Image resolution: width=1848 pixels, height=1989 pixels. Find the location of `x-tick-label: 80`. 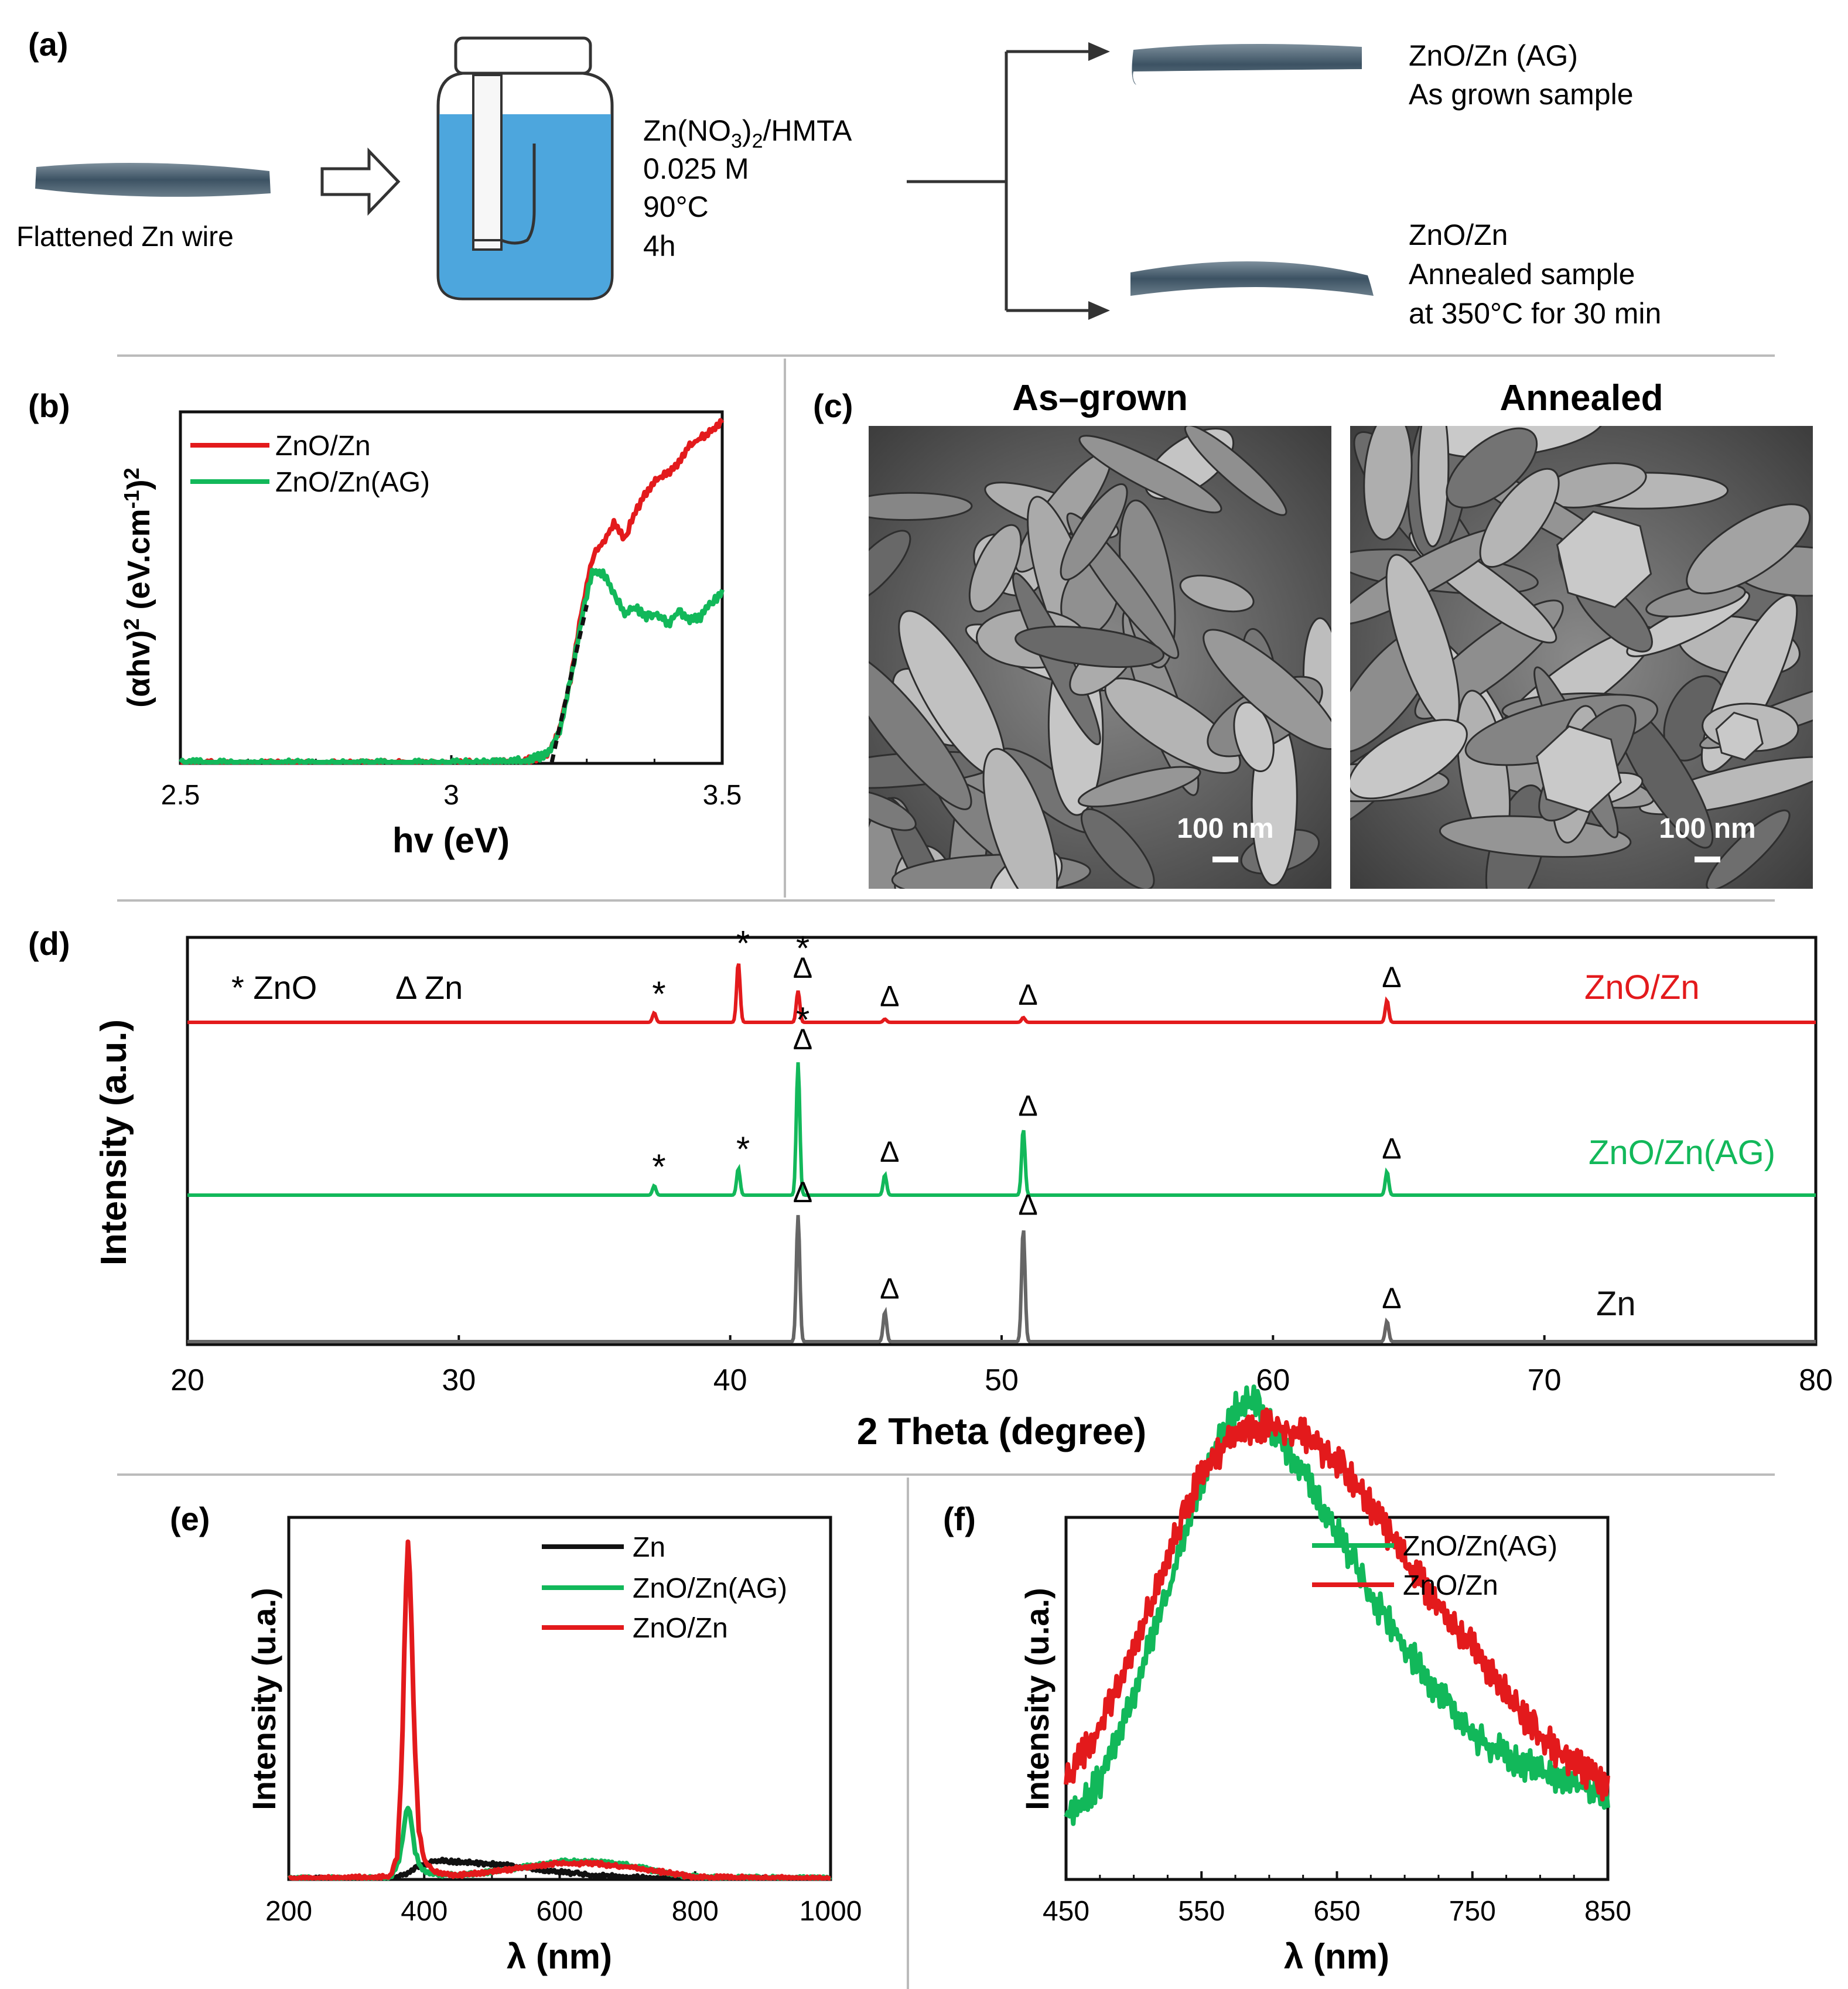

x-tick-label: 80 is located at coordinates (1816, 1380).